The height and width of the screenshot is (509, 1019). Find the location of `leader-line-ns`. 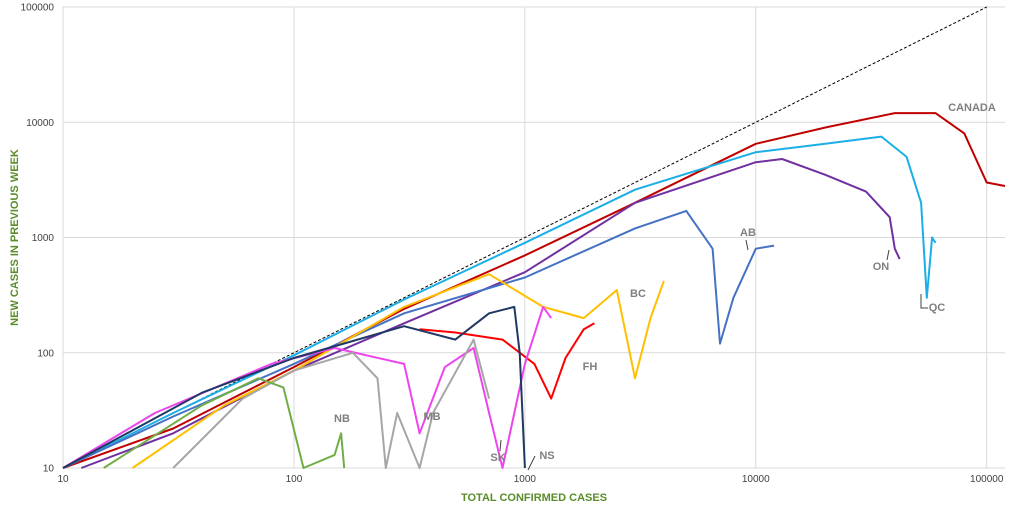

leader-line-ns is located at coordinates (531, 463).